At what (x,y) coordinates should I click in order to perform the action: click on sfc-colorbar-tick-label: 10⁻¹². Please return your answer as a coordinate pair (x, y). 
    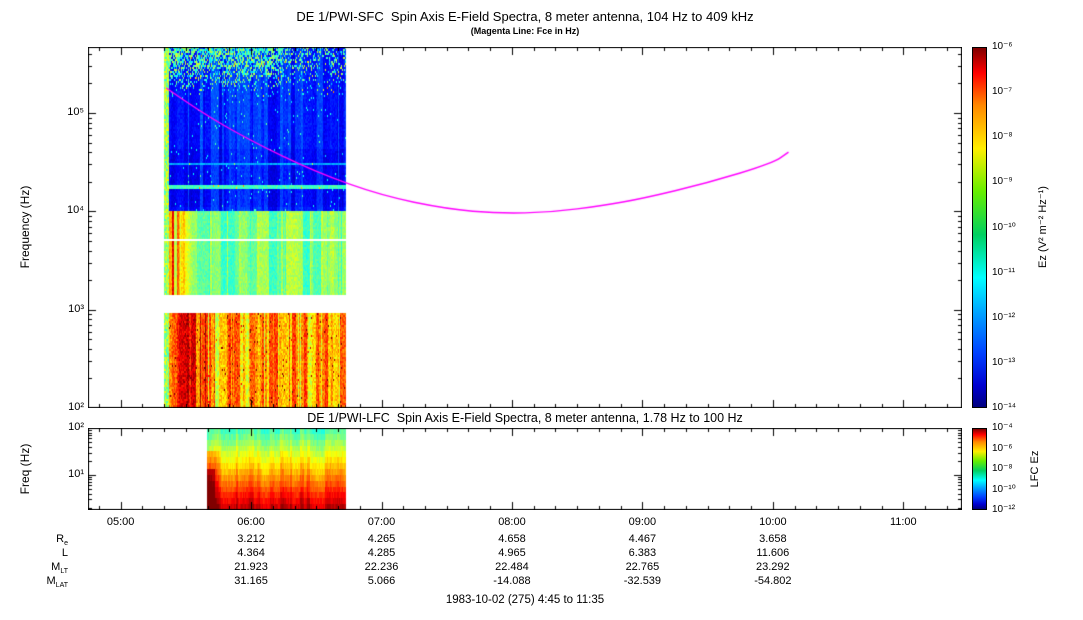
    Looking at the image, I should click on (1004, 317).